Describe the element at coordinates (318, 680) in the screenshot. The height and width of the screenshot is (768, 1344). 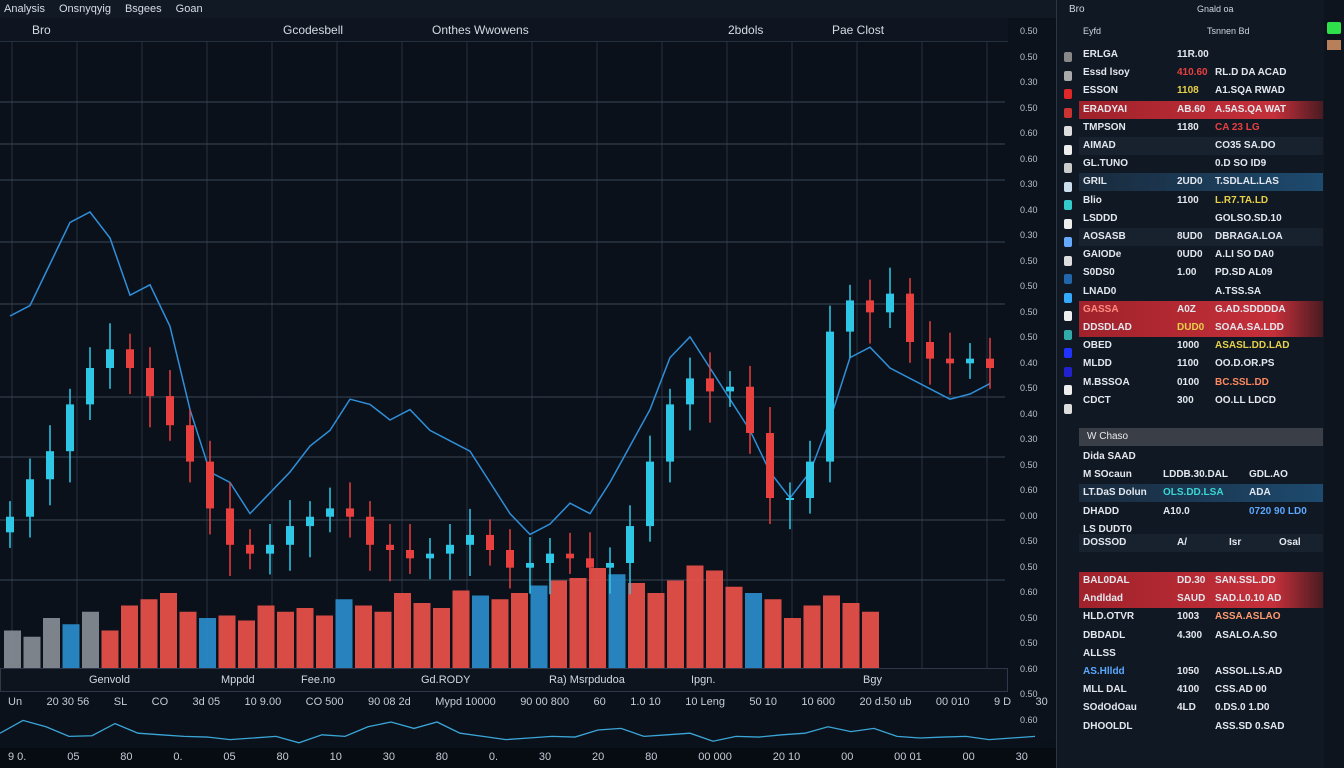
I see `legend-item: Fee.no` at that location.